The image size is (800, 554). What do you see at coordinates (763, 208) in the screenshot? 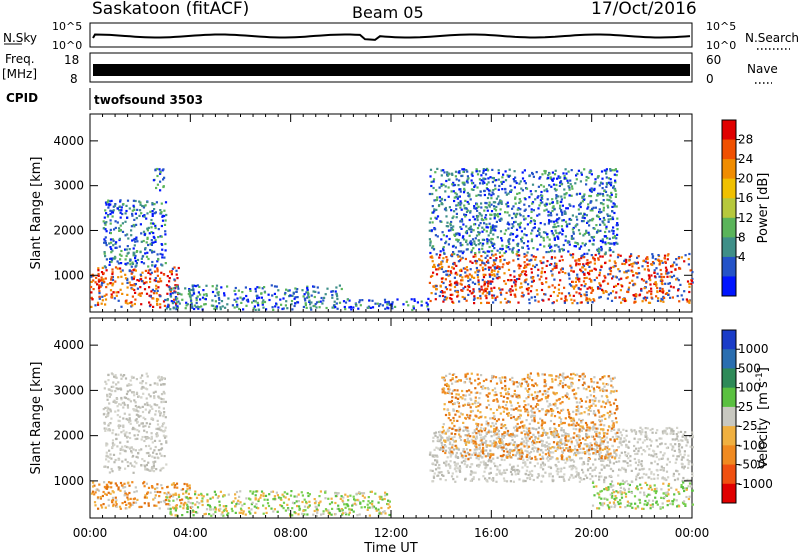
I see `power-colorbar-label: Power [dB]` at bounding box center [763, 208].